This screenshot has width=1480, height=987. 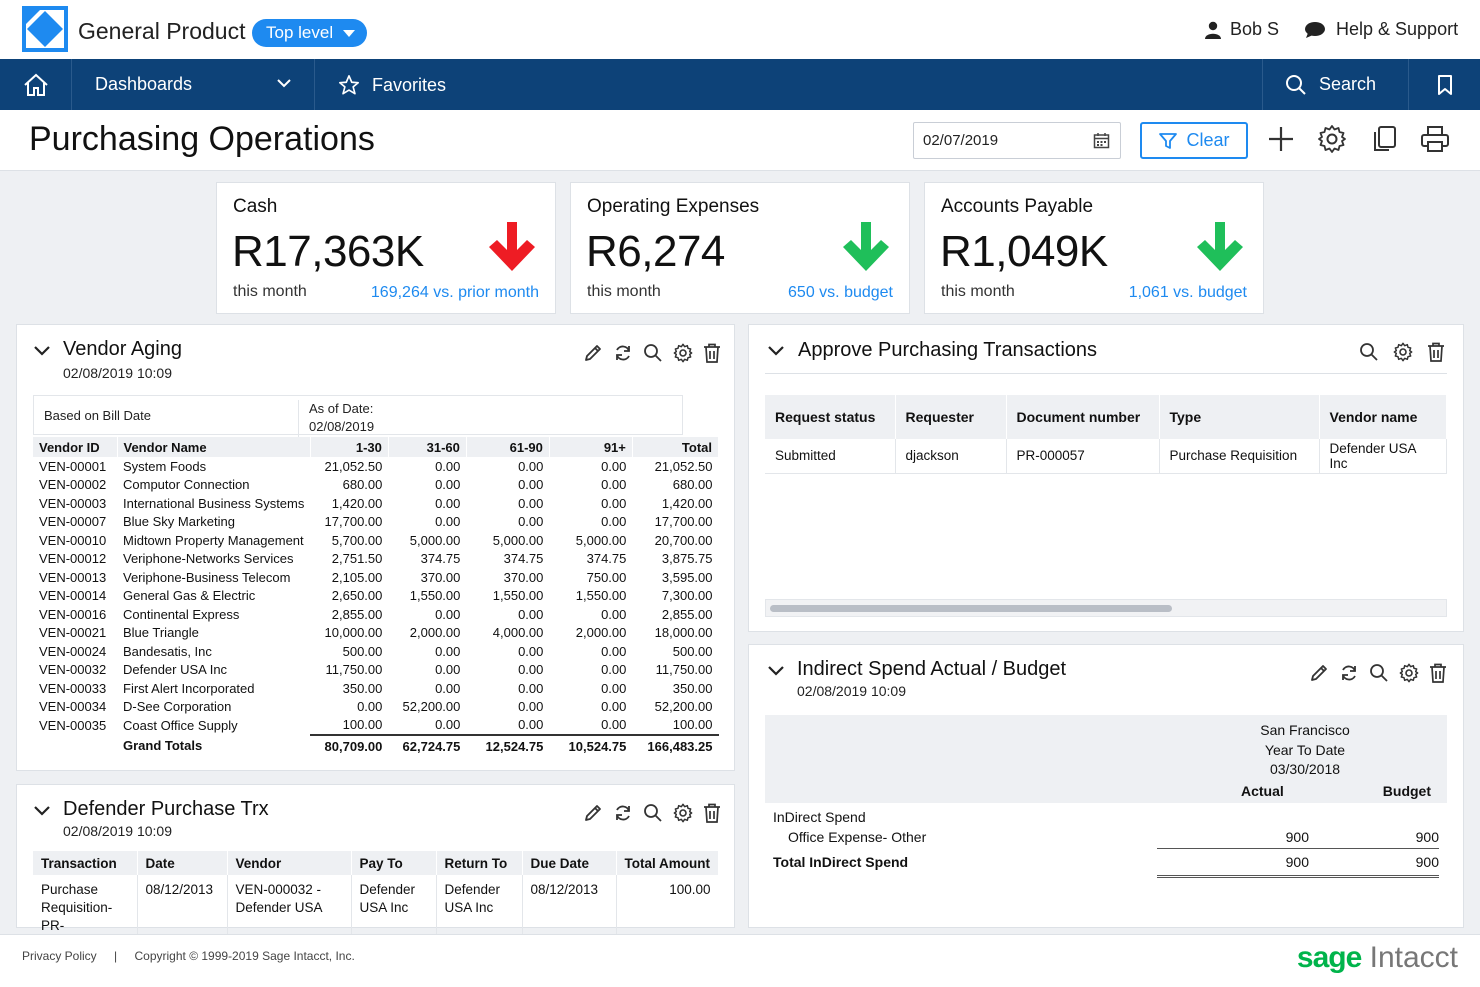 What do you see at coordinates (830, 417) in the screenshot?
I see `column-header: Request status` at bounding box center [830, 417].